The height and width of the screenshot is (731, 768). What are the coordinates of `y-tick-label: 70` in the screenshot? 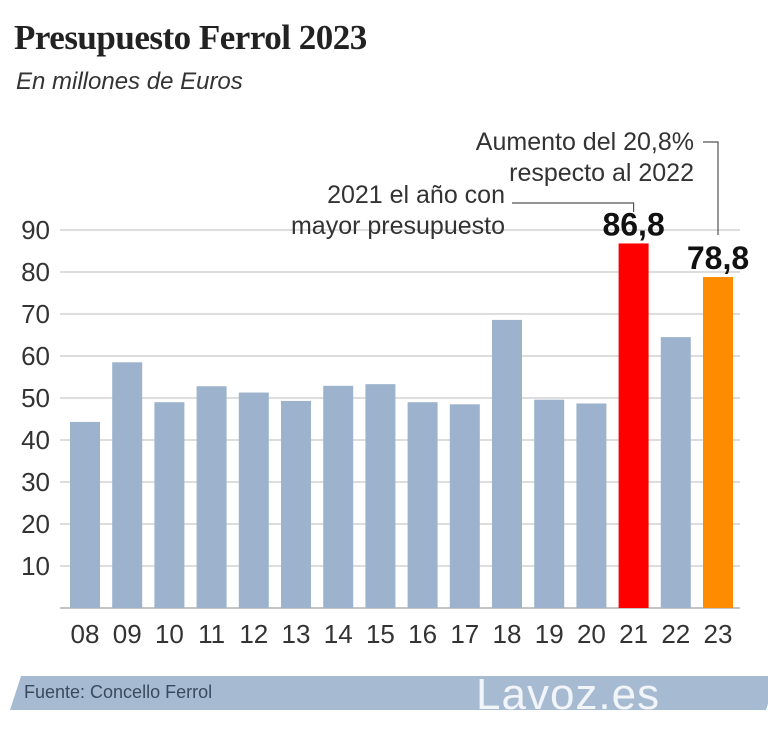 It's located at (35, 314).